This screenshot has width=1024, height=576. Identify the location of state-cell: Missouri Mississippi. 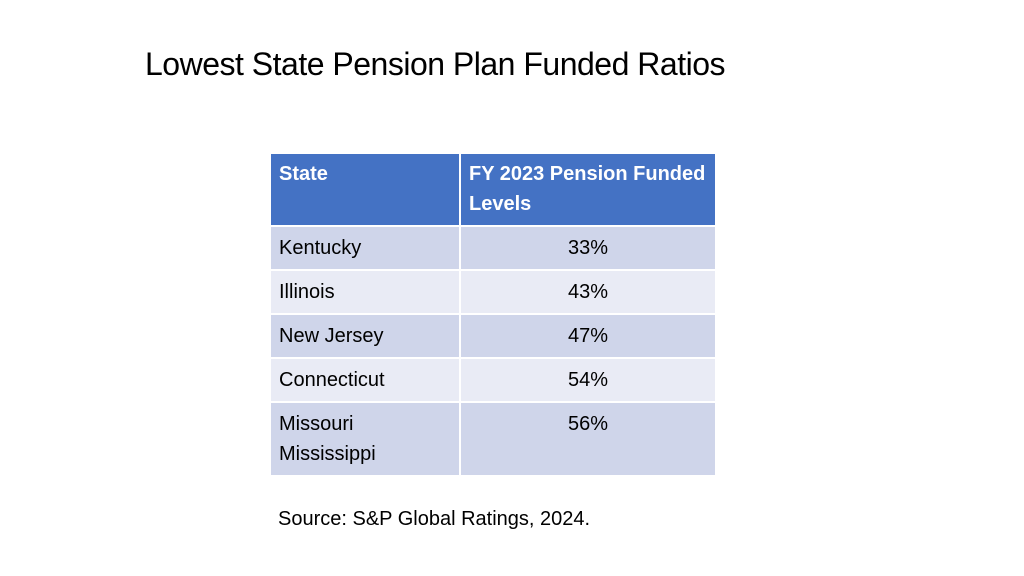
(365, 439).